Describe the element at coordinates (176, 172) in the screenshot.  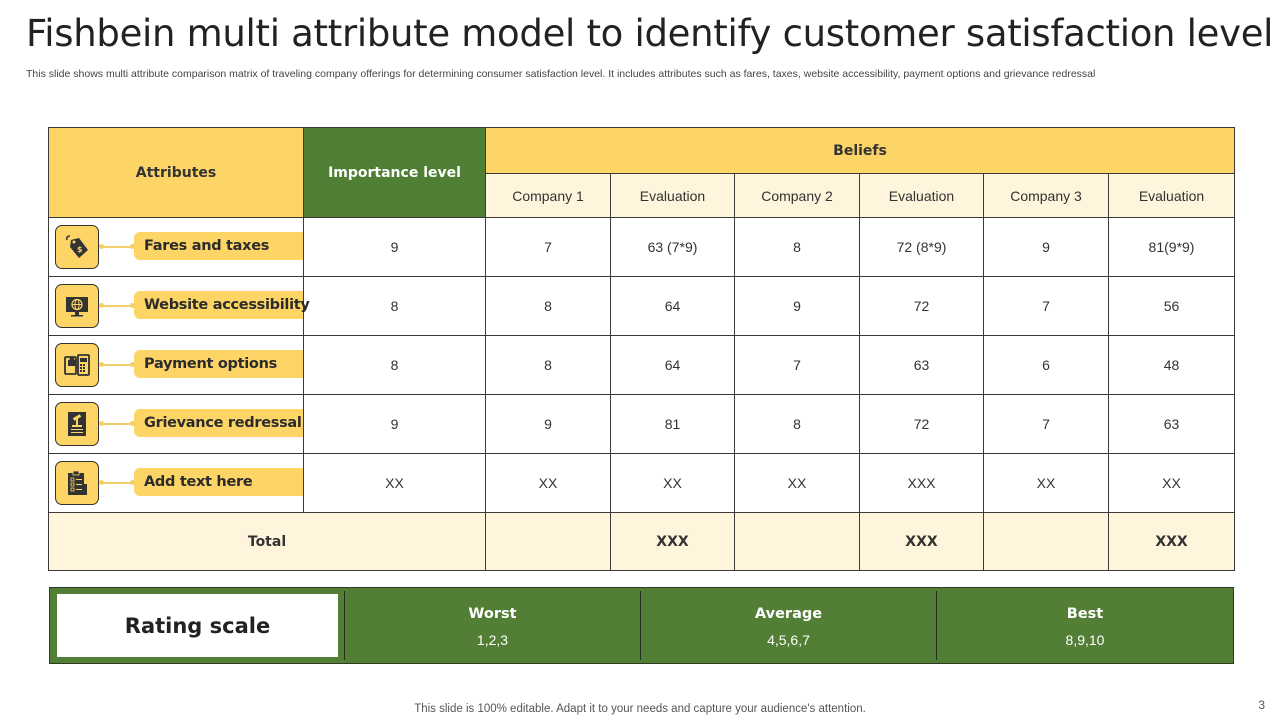
I see `header-attributes: Attributes` at that location.